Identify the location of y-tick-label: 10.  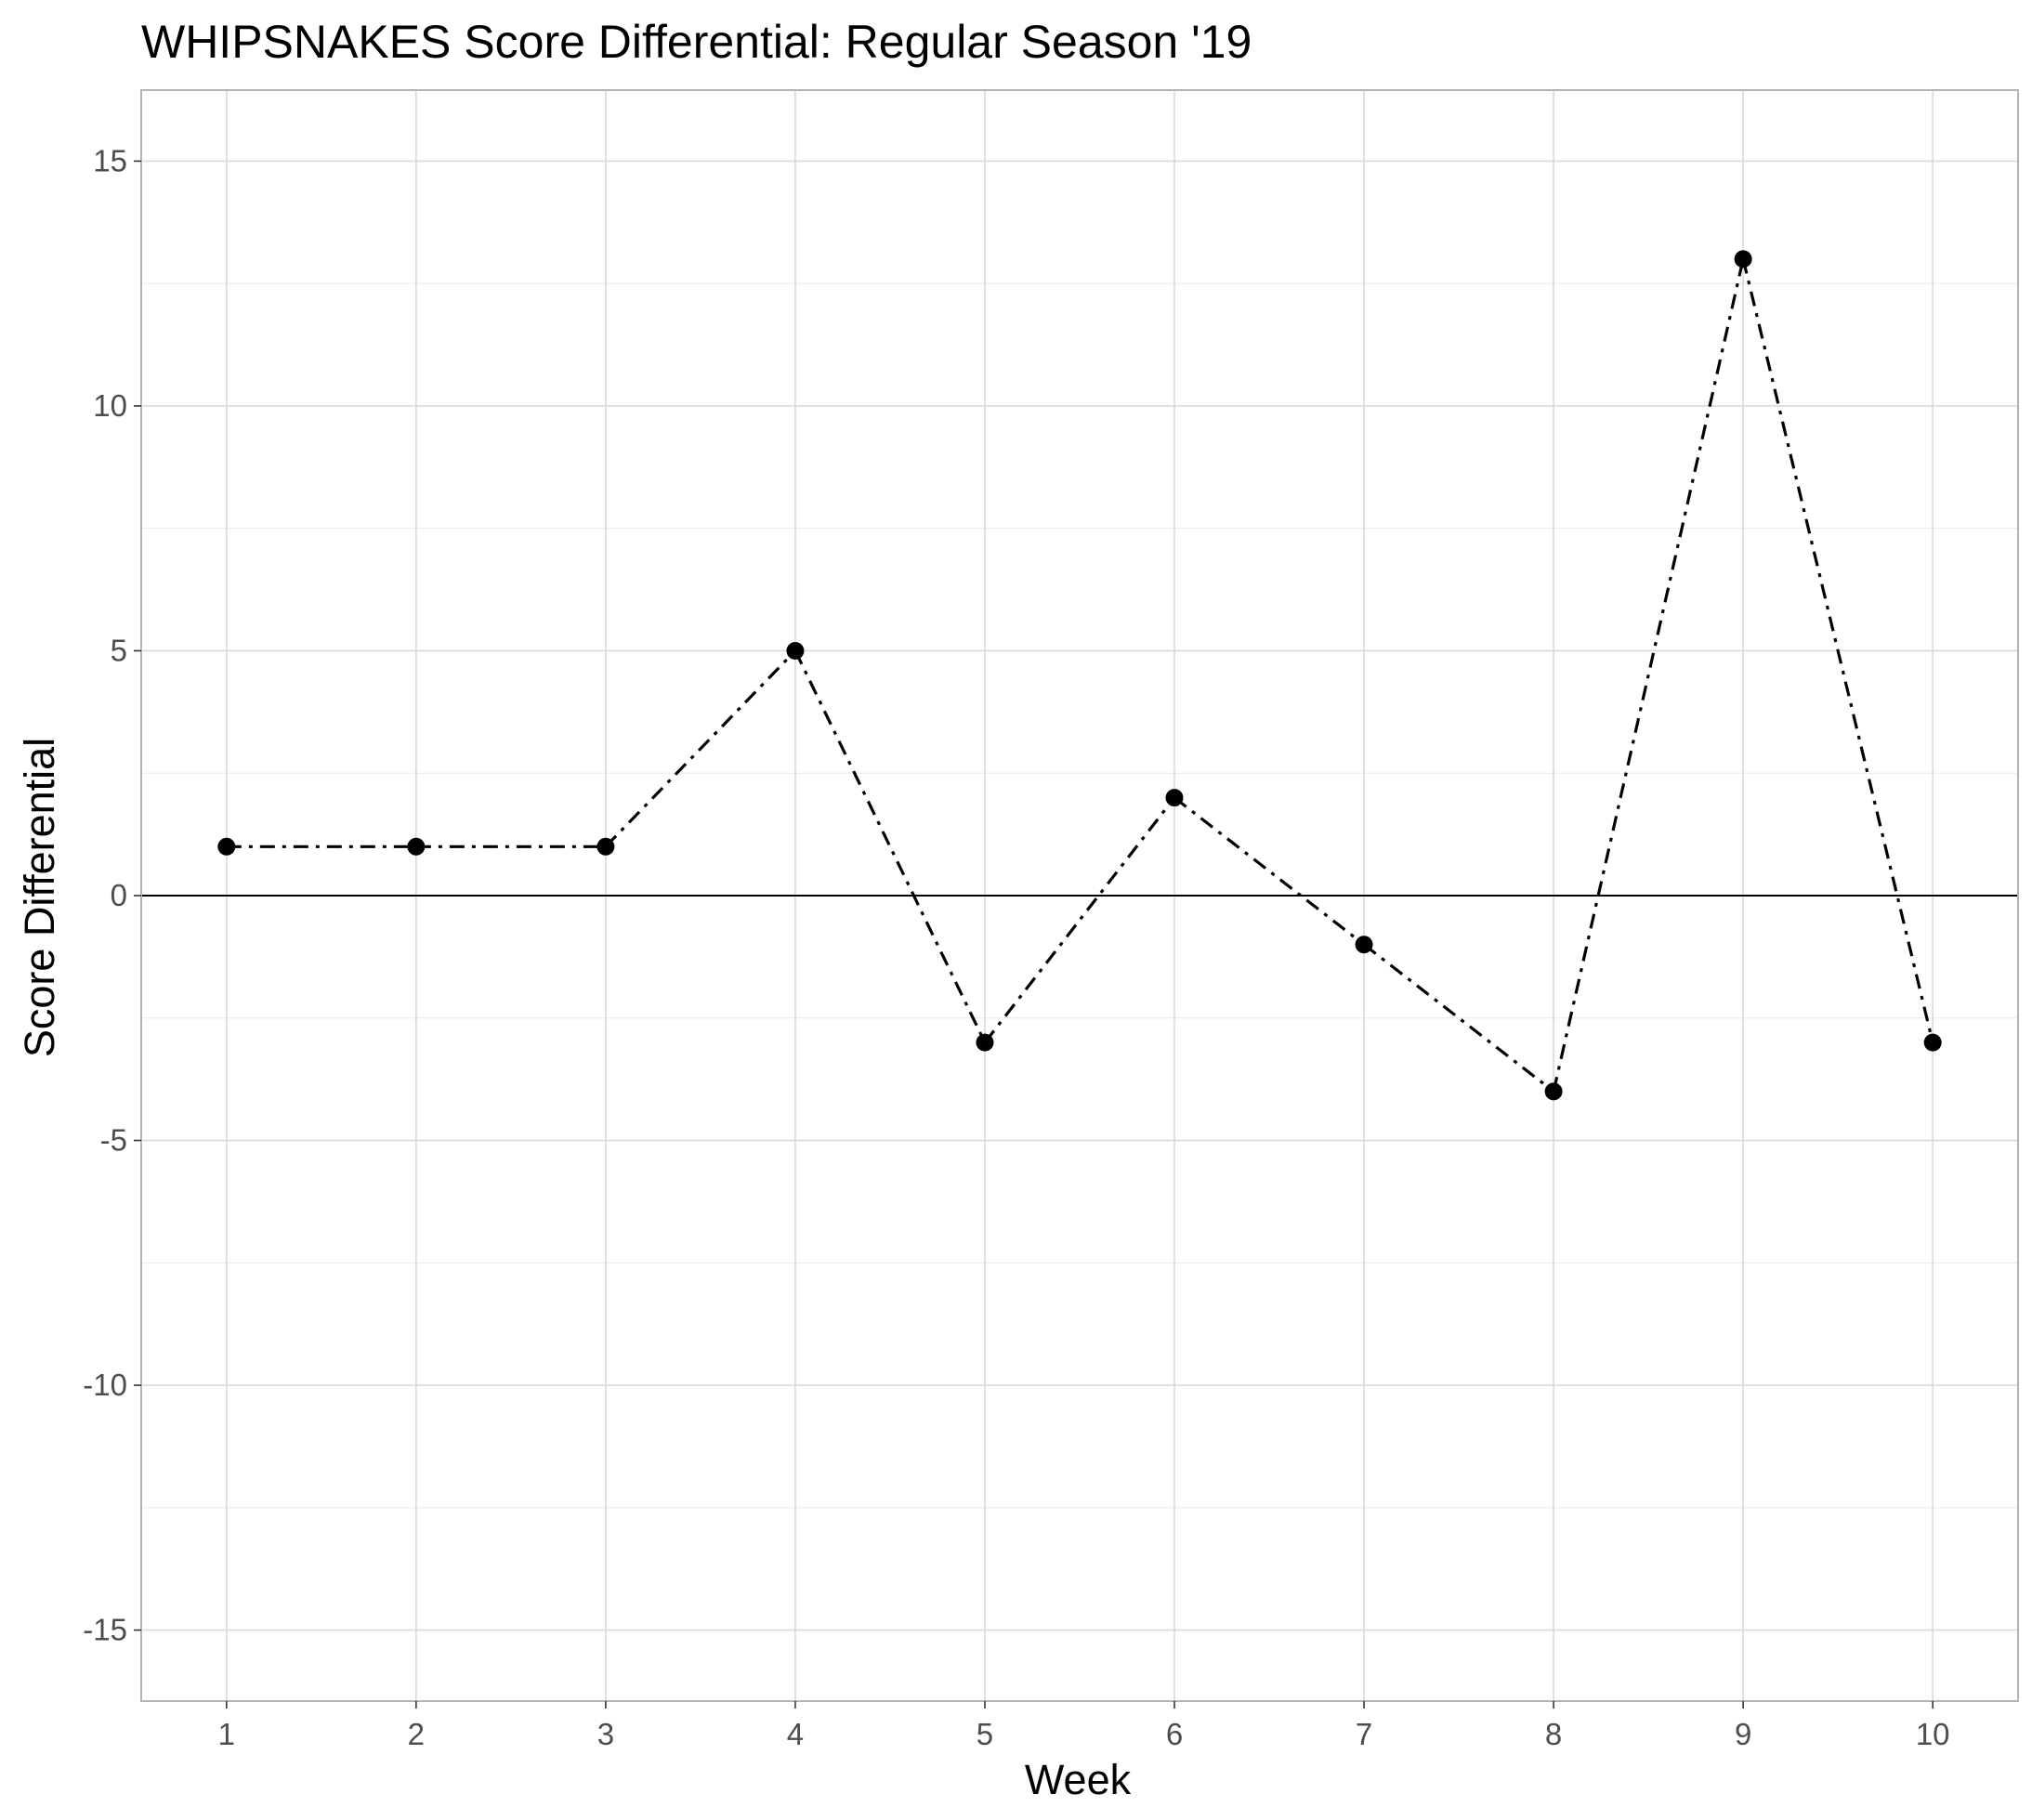
(110, 405).